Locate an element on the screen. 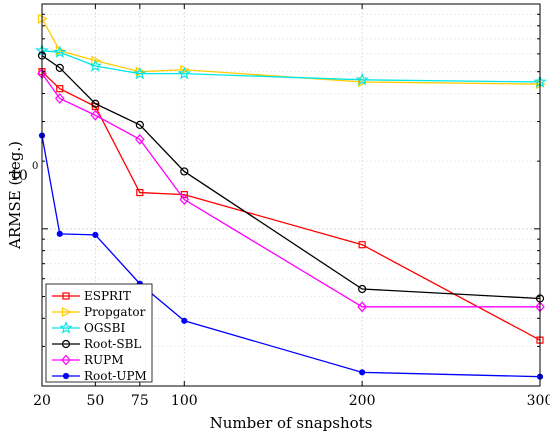 Image resolution: width=550 pixels, height=438 pixels. legend-marker-rupm is located at coordinates (66, 360).